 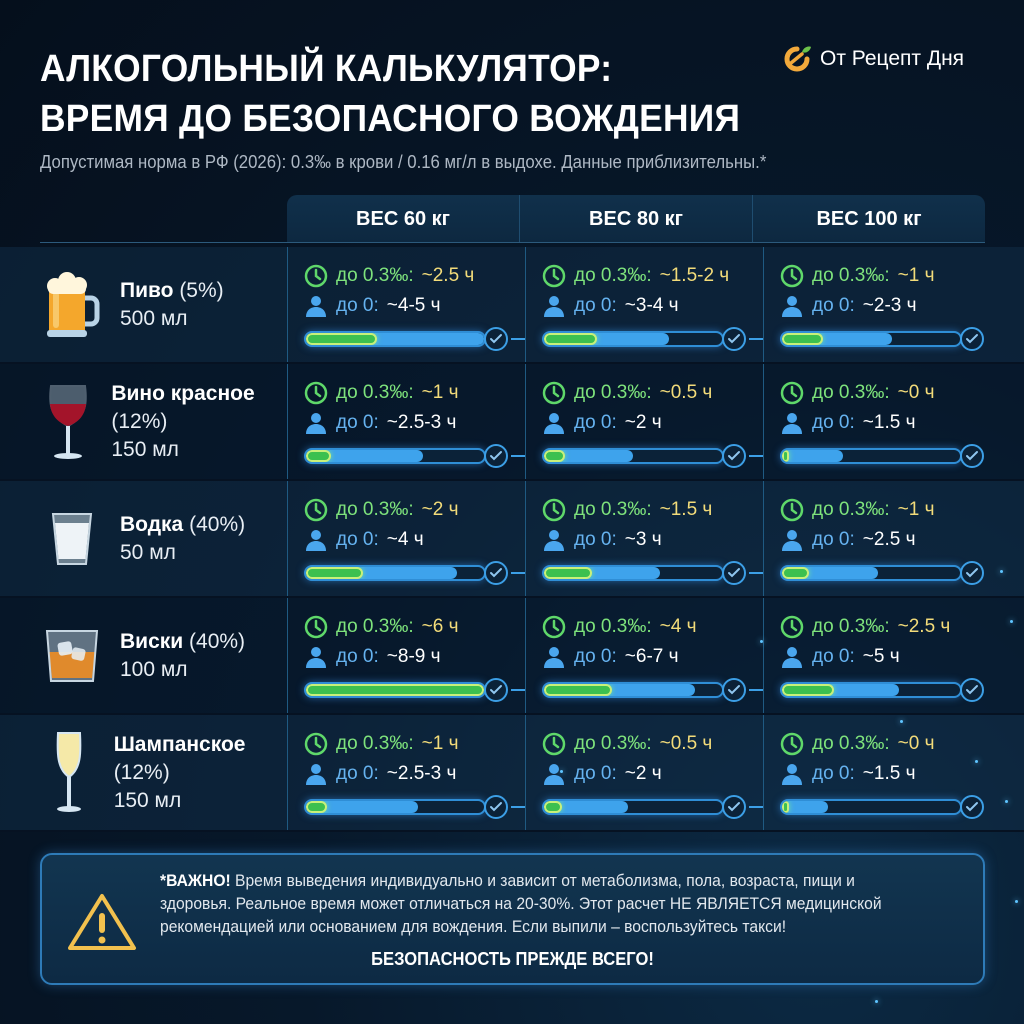 I want to click on time-cell: до 0.3‰: ~1 ч до 0: ~2-3 ч, so click(x=882, y=304).